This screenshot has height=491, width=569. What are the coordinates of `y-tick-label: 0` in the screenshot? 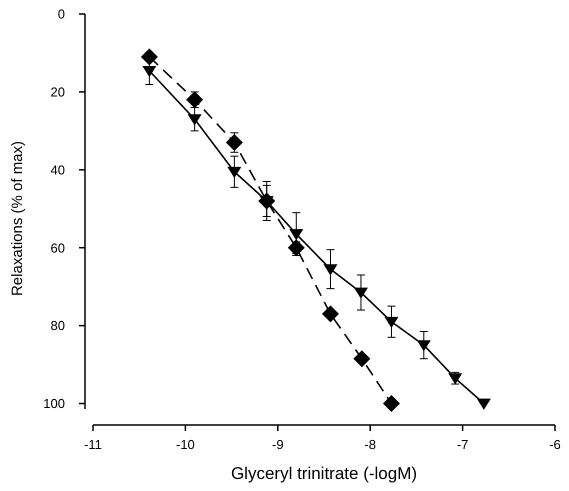 It's located at (61, 14).